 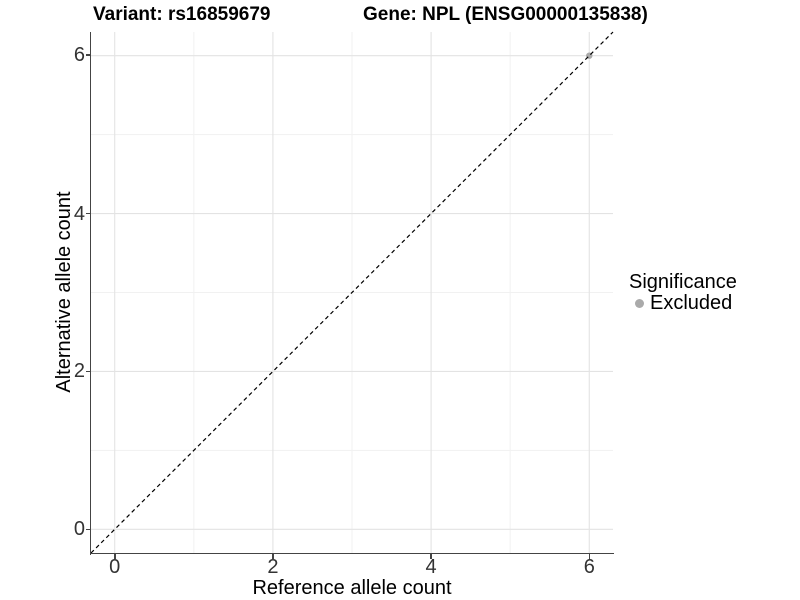 I want to click on y-tick-label: 6, so click(x=79, y=54).